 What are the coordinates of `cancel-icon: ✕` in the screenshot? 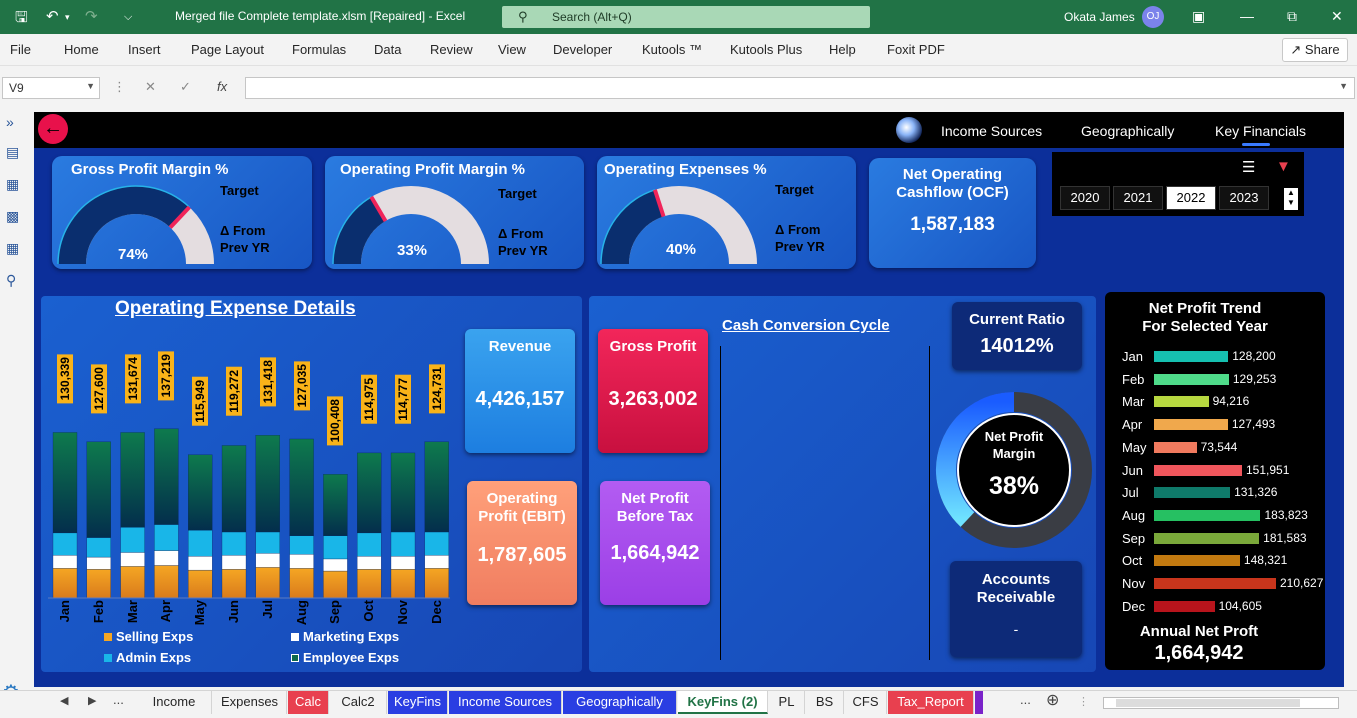 It's located at (150, 86).